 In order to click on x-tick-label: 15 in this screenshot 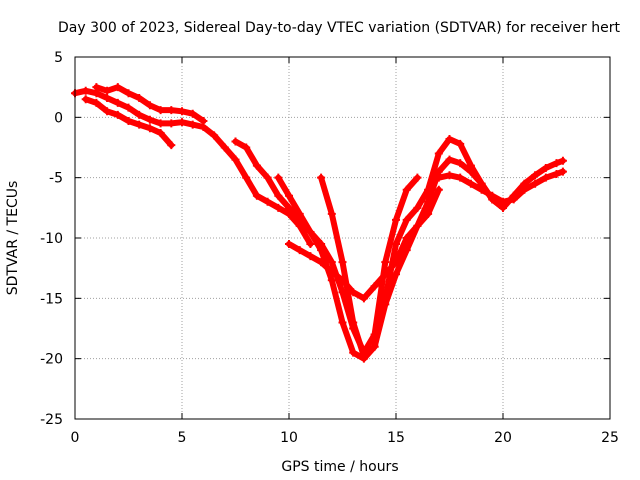, I will do `click(396, 438)`.